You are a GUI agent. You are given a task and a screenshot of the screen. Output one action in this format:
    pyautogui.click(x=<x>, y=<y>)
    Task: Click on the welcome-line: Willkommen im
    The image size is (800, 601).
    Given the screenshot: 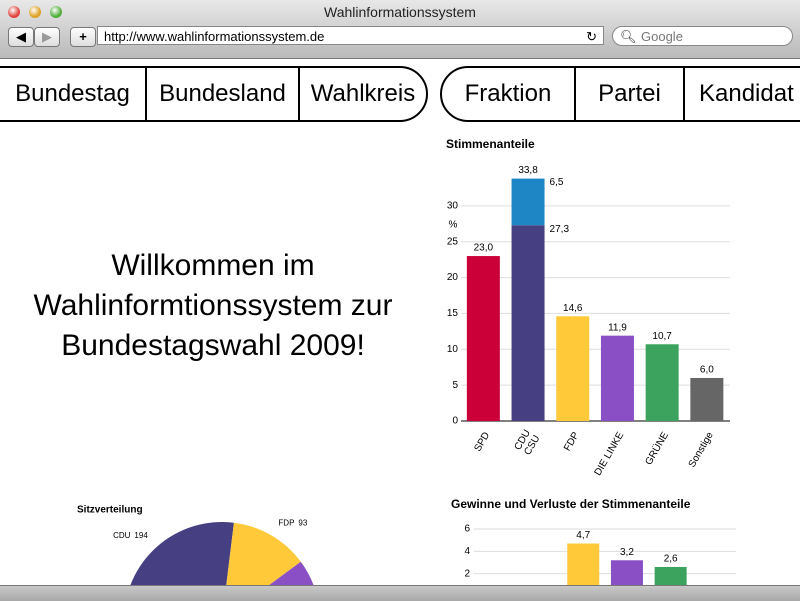 What is the action you would take?
    pyautogui.click(x=213, y=265)
    